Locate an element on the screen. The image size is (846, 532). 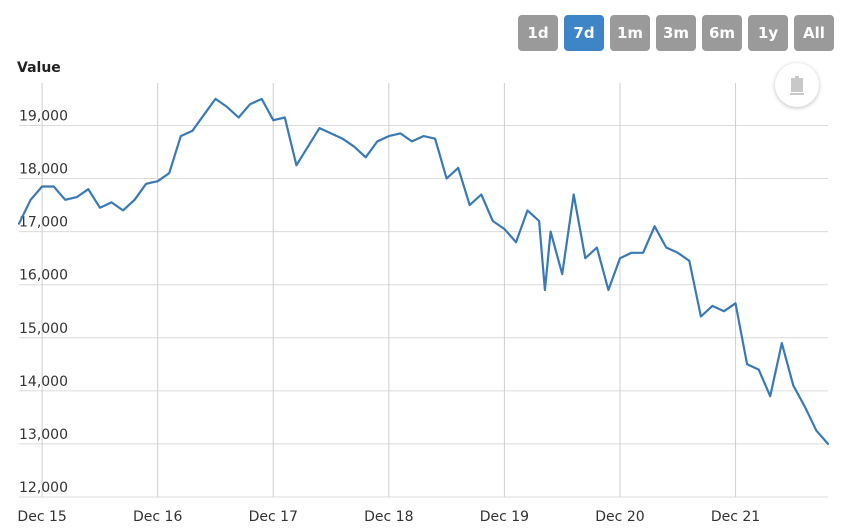
range-button-3m: 3m is located at coordinates (676, 33).